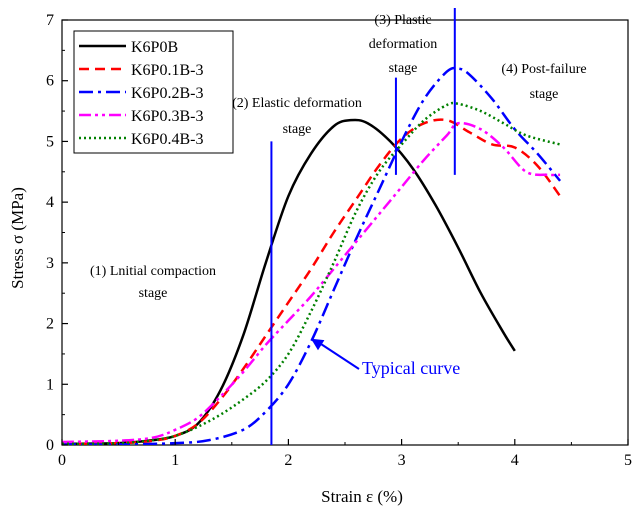 The height and width of the screenshot is (513, 632). What do you see at coordinates (362, 496) in the screenshot?
I see `x-axis-label: Strain ε (%)` at bounding box center [362, 496].